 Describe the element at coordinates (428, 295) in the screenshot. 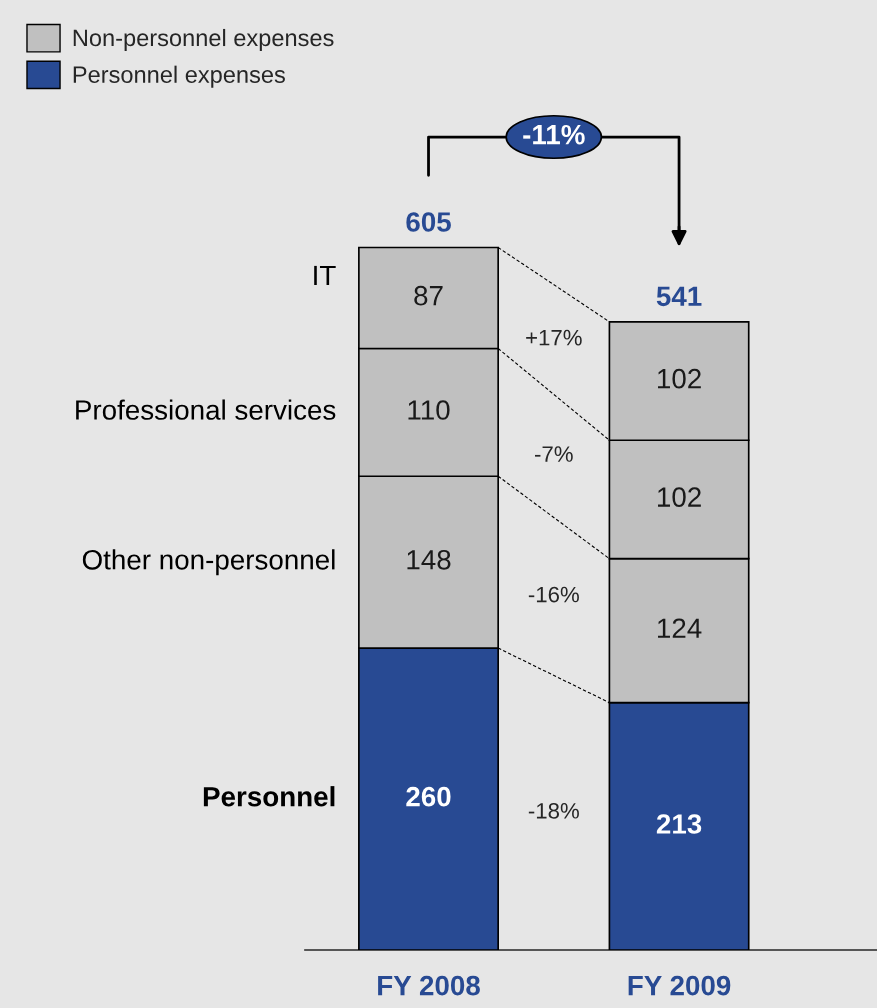

I see `data-label: 87` at that location.